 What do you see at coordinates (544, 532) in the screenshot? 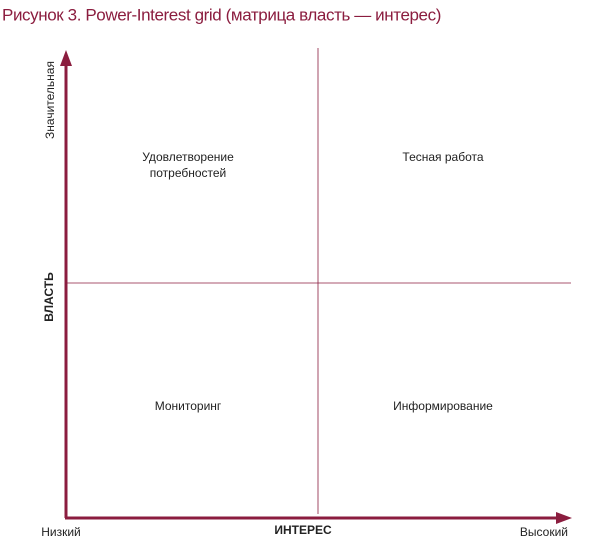
I see `x-axis-high: Высокий` at bounding box center [544, 532].